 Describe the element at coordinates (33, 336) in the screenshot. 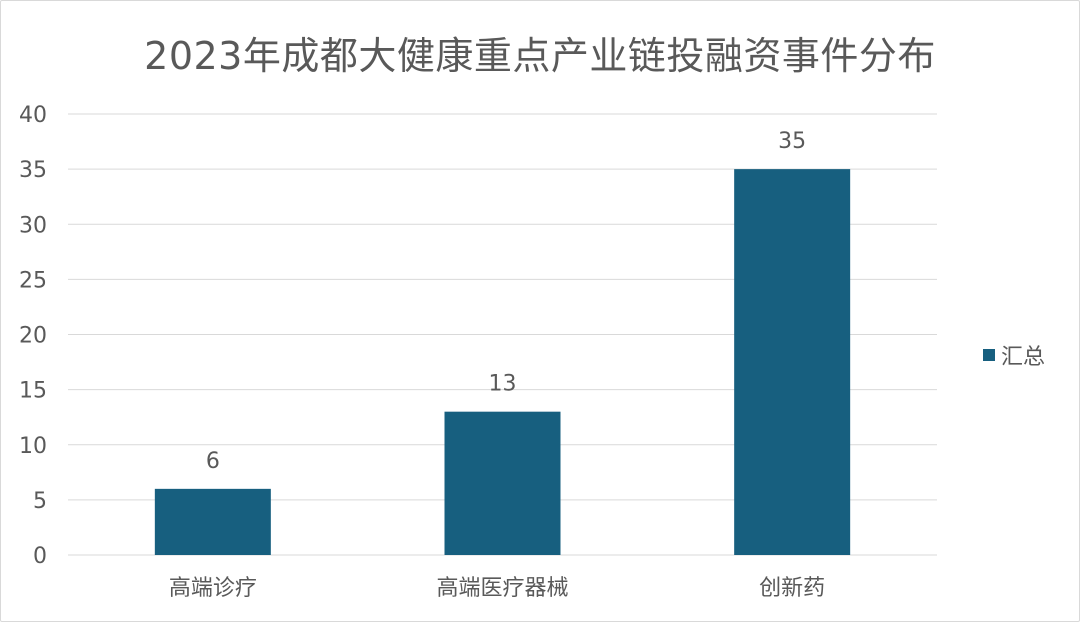

I see `y-tick-label-20: 20` at that location.